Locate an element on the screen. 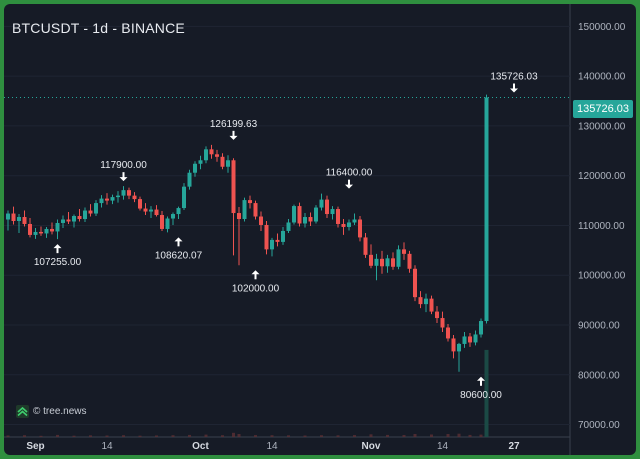  annotation-label: 126199.63 is located at coordinates (234, 124).